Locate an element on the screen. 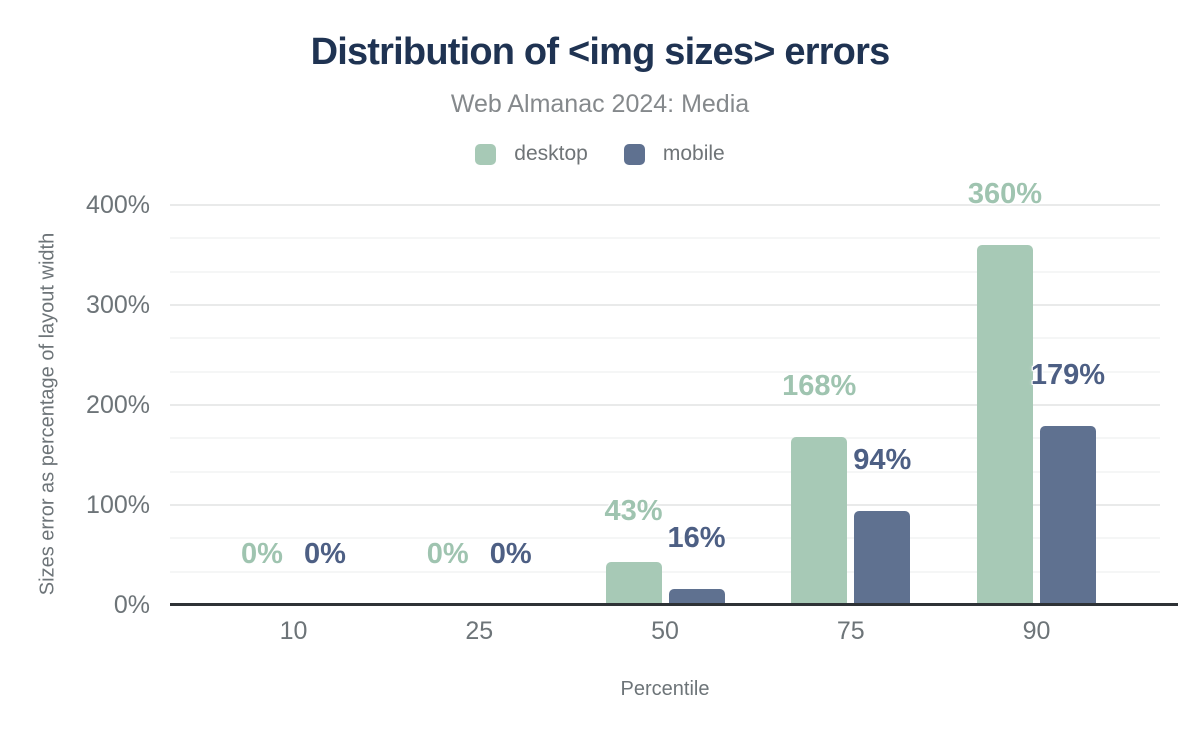 The width and height of the screenshot is (1200, 742). y-tick-label-0: 0% is located at coordinates (131, 605).